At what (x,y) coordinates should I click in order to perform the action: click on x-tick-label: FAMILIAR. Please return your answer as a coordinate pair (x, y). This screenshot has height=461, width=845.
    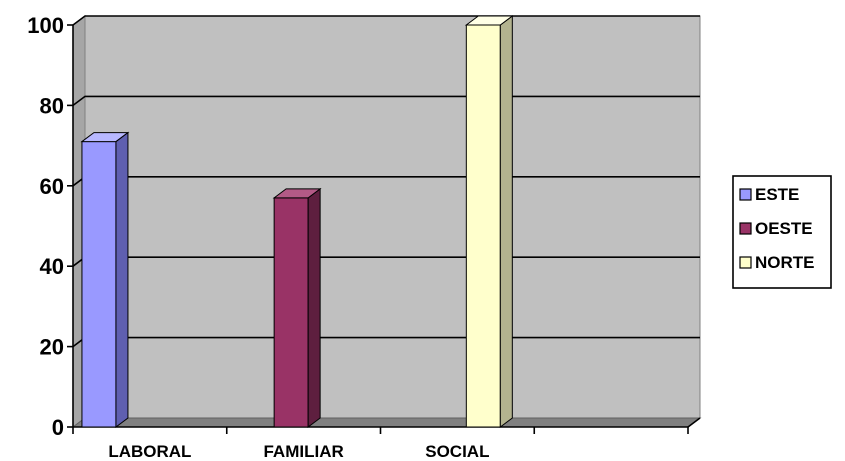
    Looking at the image, I should click on (303, 451).